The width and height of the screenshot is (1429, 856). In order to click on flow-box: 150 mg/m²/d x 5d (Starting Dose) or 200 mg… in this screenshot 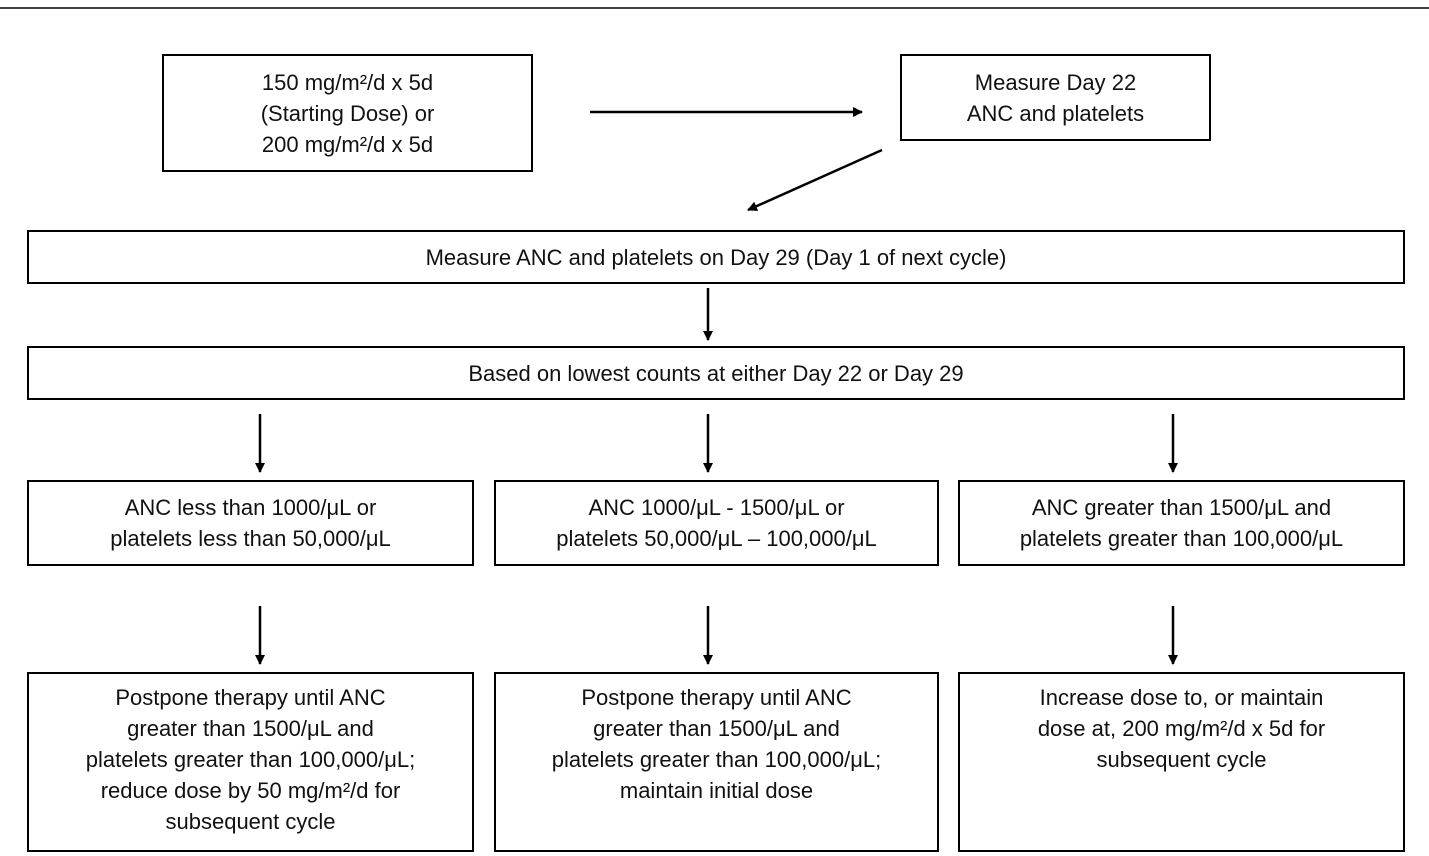, I will do `click(347, 113)`.